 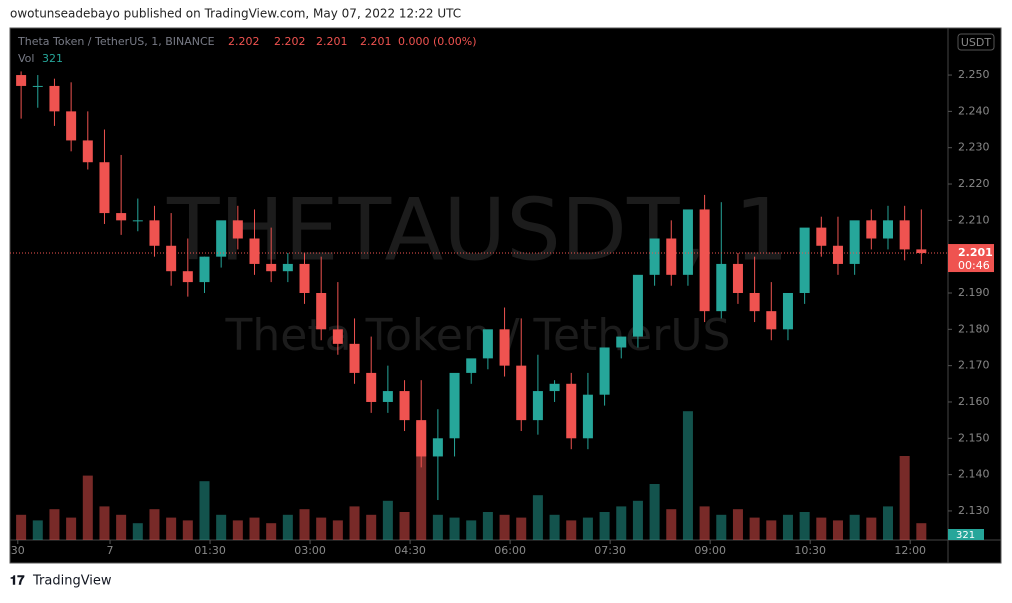 I want to click on y-tick-label: 2.220, so click(x=974, y=183).